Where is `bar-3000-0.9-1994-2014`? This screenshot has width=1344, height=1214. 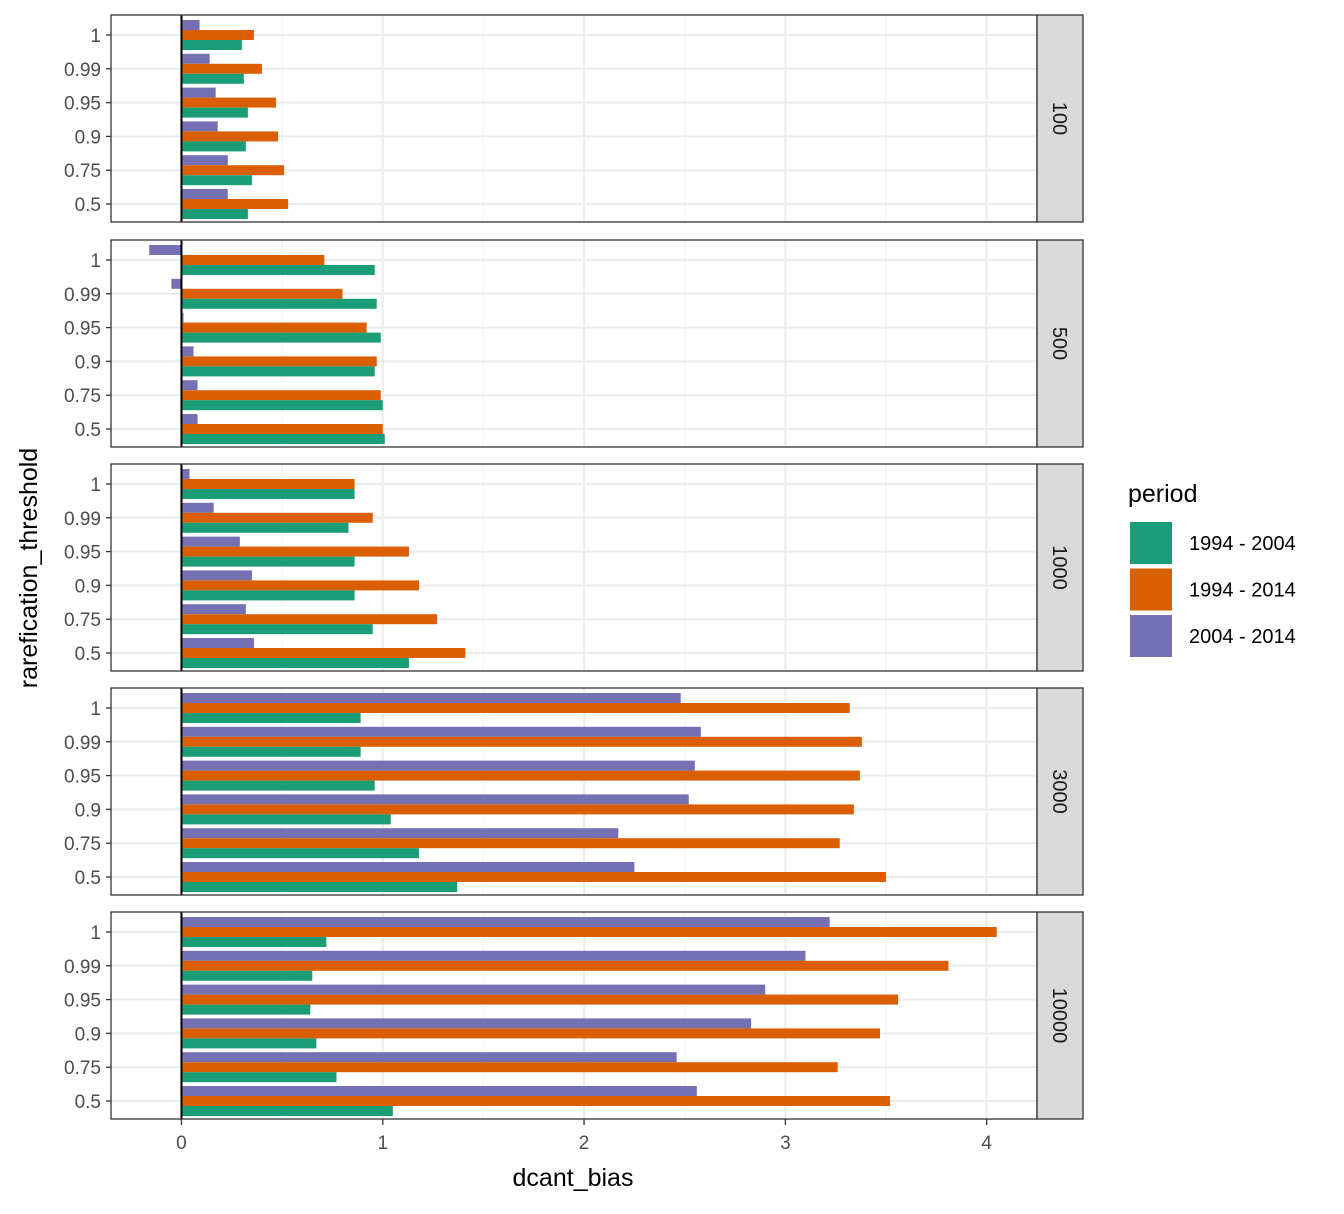
bar-3000-0.9-1994-2014 is located at coordinates (517, 809).